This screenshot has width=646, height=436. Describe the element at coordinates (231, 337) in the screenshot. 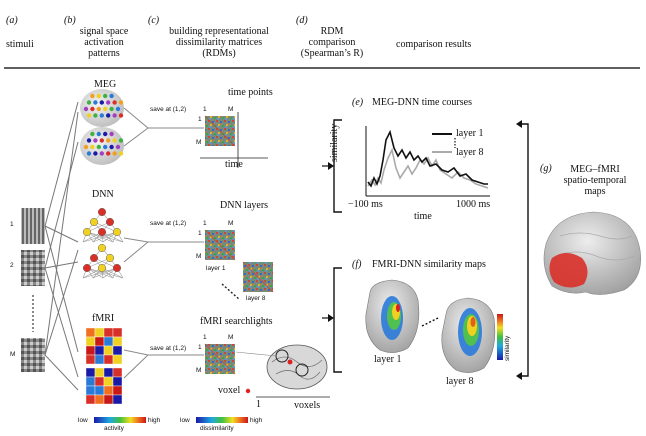

I see `fmri-rdm-colM: M` at that location.